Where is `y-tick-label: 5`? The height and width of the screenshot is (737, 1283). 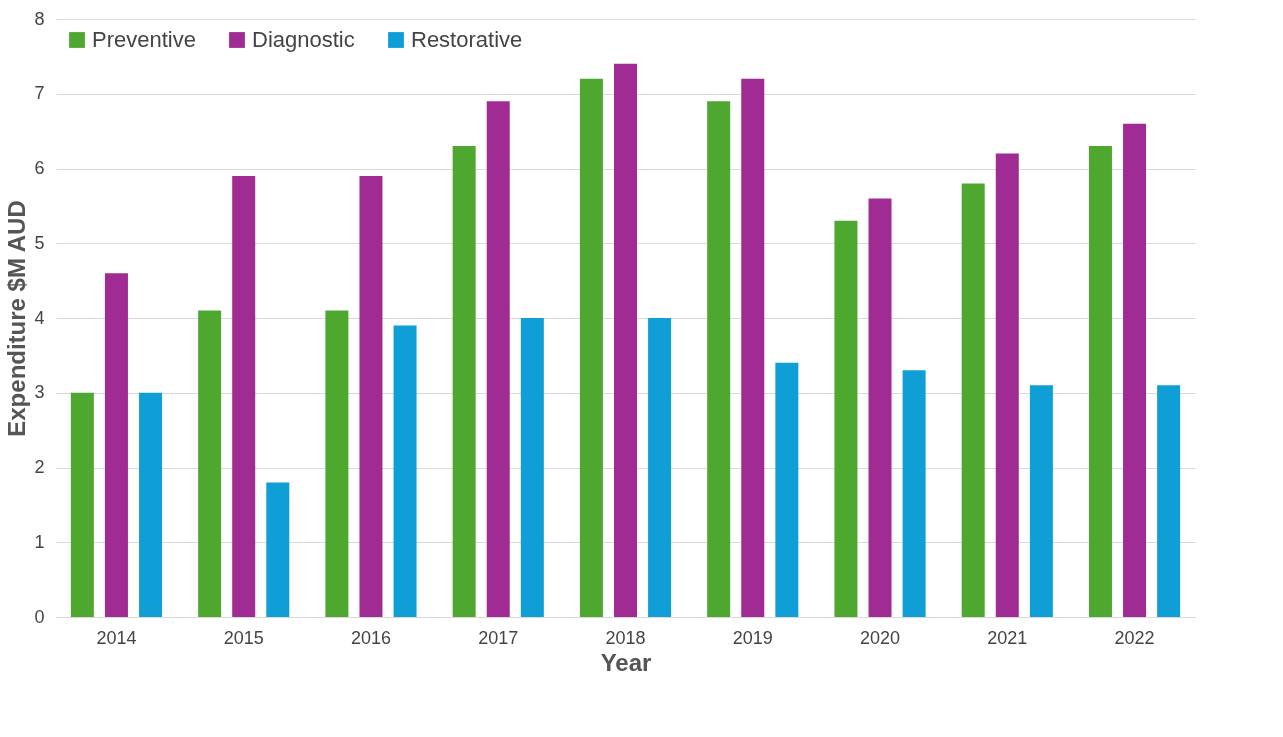 y-tick-label: 5 is located at coordinates (39, 242).